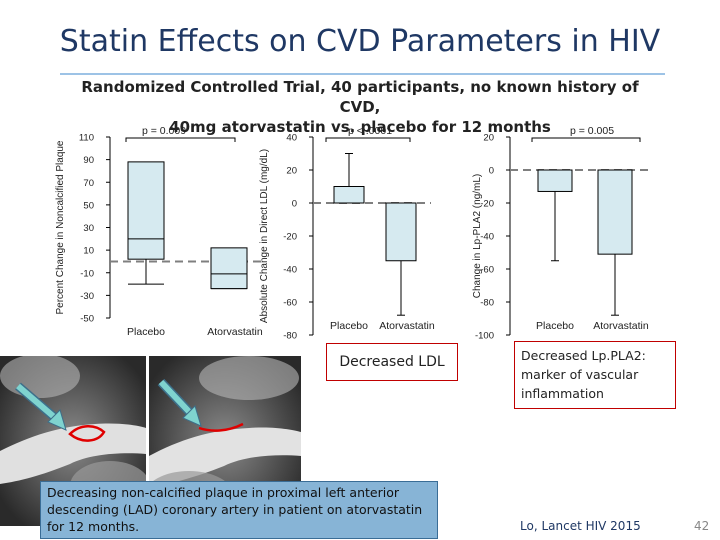 This screenshot has width=720, height=540. I want to click on ldl-callout: Decreased LDL, so click(392, 362).